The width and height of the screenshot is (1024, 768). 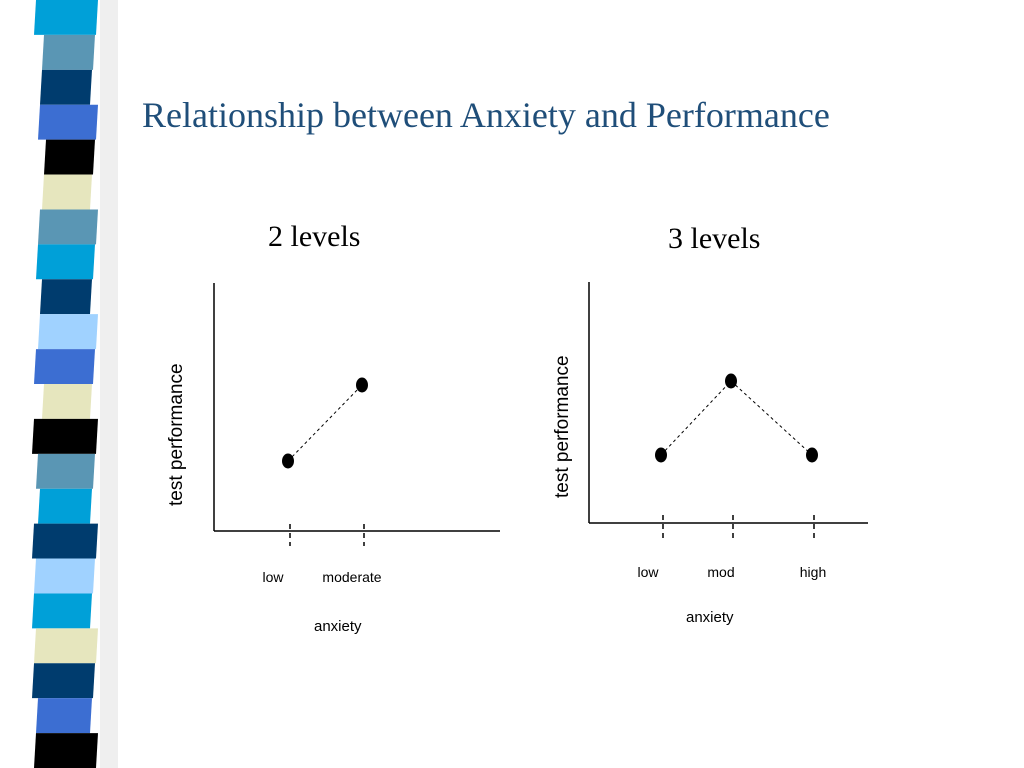 I want to click on x-tick-label: high, so click(x=813, y=572).